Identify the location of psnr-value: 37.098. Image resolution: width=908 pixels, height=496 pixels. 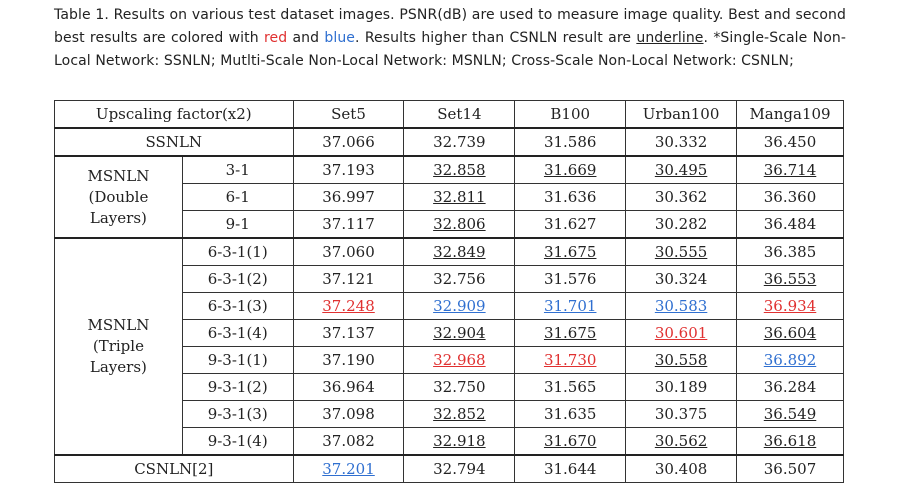
(348, 414).